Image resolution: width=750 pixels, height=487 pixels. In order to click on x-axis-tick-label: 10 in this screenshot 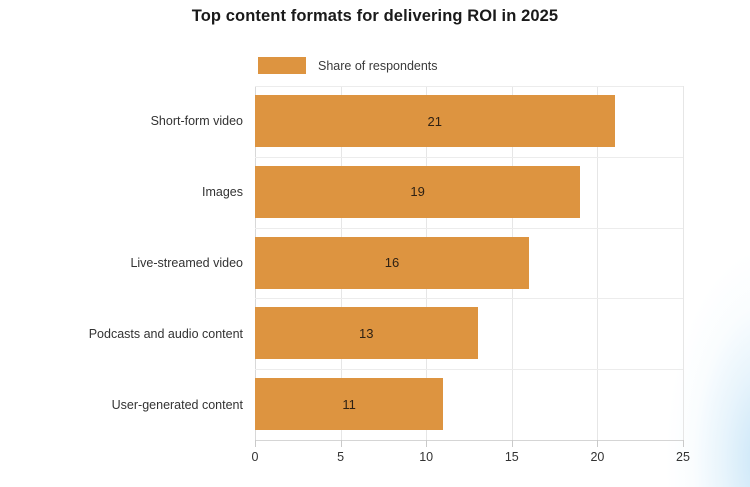, I will do `click(426, 457)`.